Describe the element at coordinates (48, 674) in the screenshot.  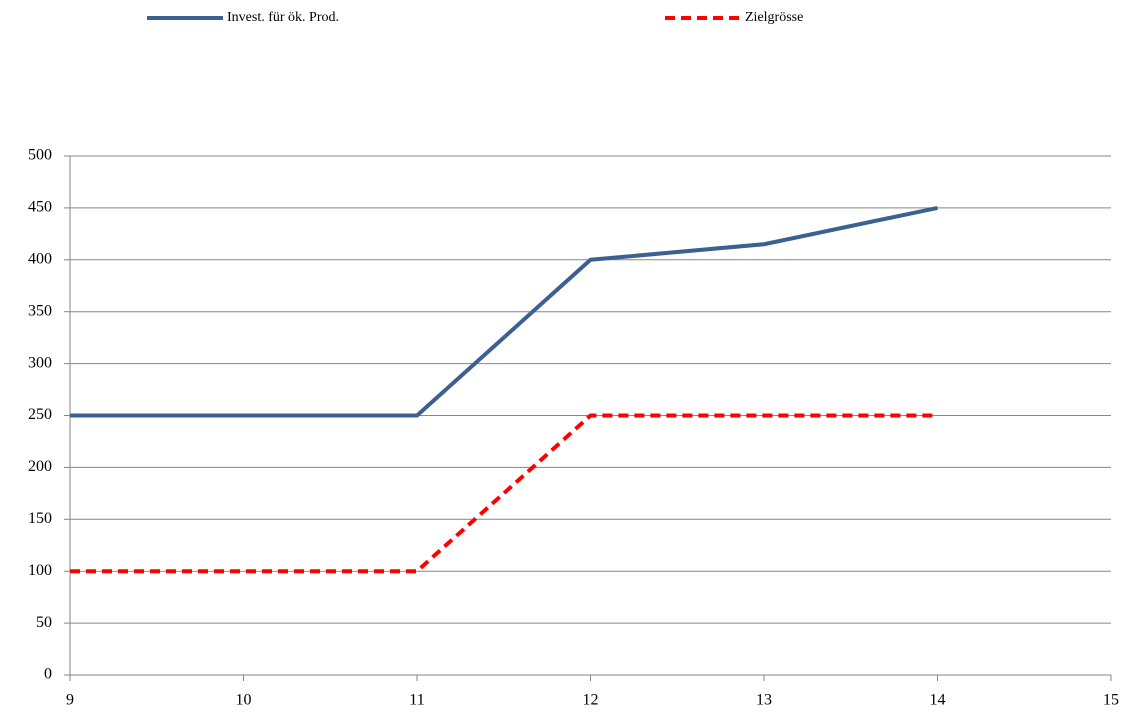
I see `y-tick-label: 0` at that location.